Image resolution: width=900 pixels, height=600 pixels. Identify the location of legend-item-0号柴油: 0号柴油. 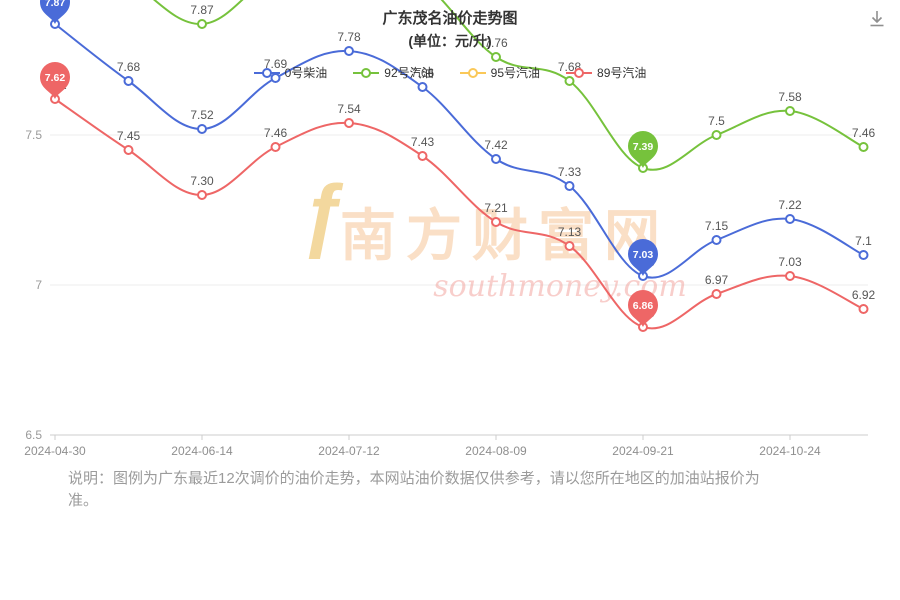
(290, 72).